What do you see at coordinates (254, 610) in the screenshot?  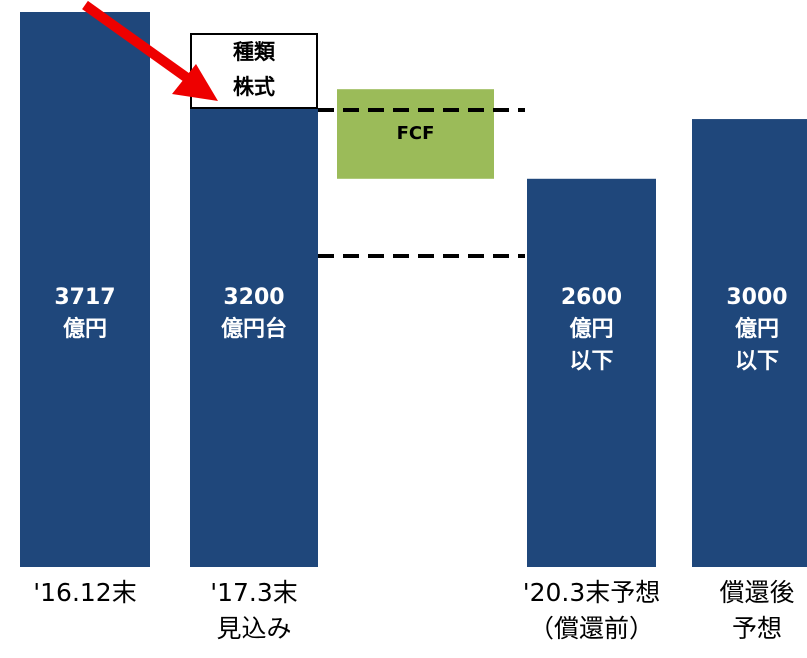 I see `x-tick-label: '17.3末 見込み` at bounding box center [254, 610].